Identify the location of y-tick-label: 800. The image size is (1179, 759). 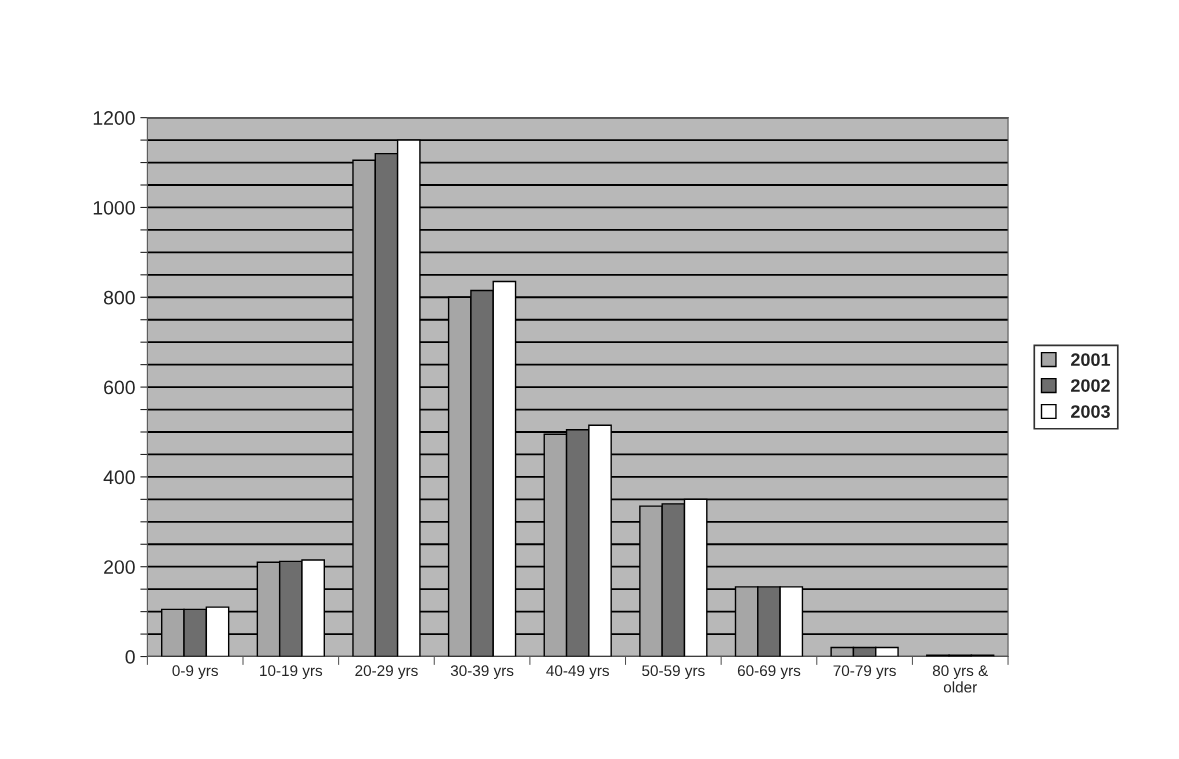
(119, 297).